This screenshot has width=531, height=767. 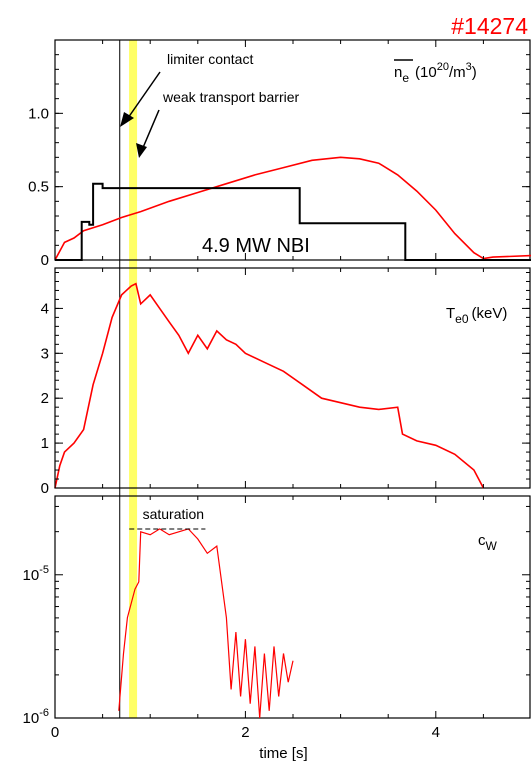 I want to click on limiter-contact-label: limiter contact, so click(x=210, y=59).